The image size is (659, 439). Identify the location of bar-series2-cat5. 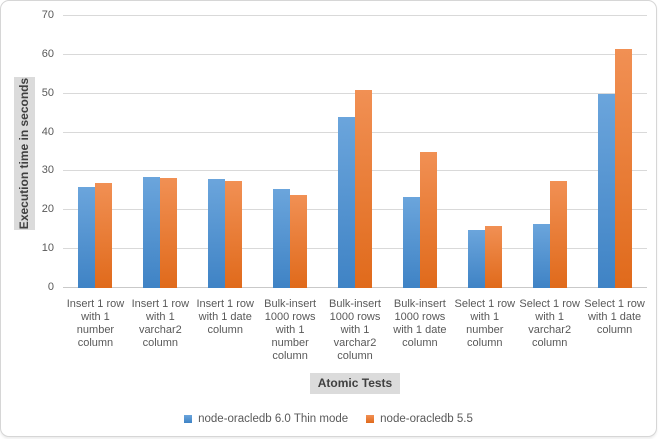
(363, 189).